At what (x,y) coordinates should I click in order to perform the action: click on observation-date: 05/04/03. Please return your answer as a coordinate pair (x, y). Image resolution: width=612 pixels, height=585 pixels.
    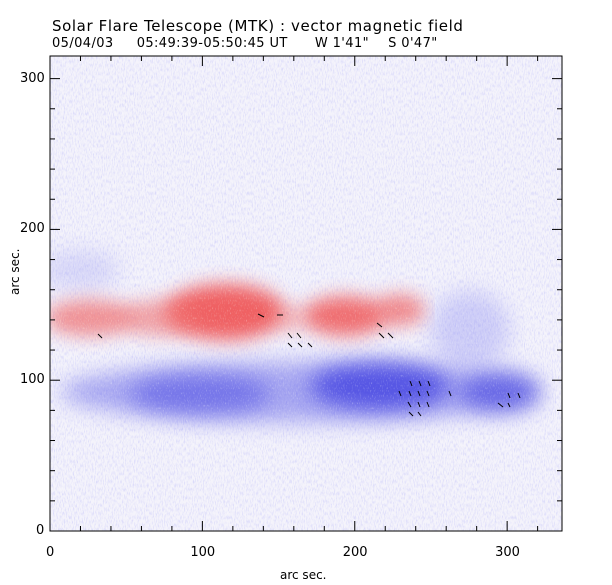
    Looking at the image, I should click on (83, 43).